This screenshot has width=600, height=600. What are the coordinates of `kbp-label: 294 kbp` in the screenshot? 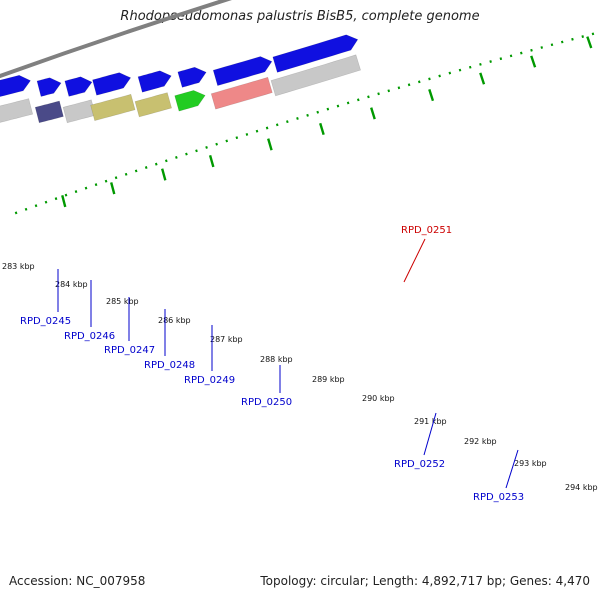 It's located at (581, 487).